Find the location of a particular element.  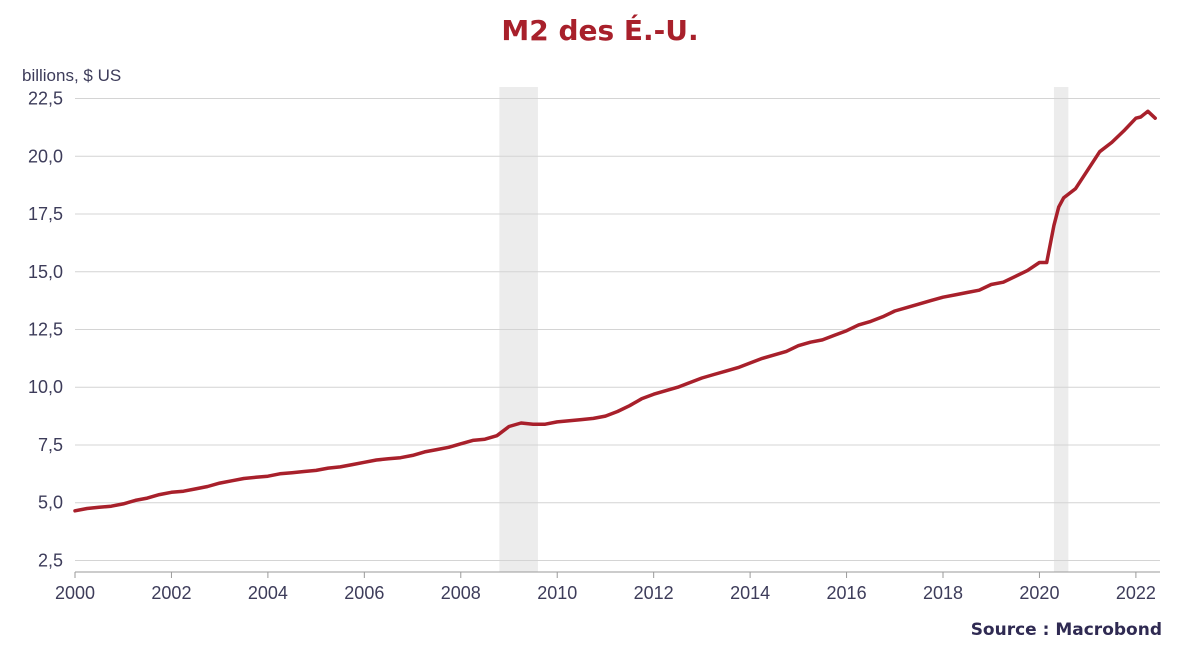

x-tick-label: 2018 is located at coordinates (943, 593).